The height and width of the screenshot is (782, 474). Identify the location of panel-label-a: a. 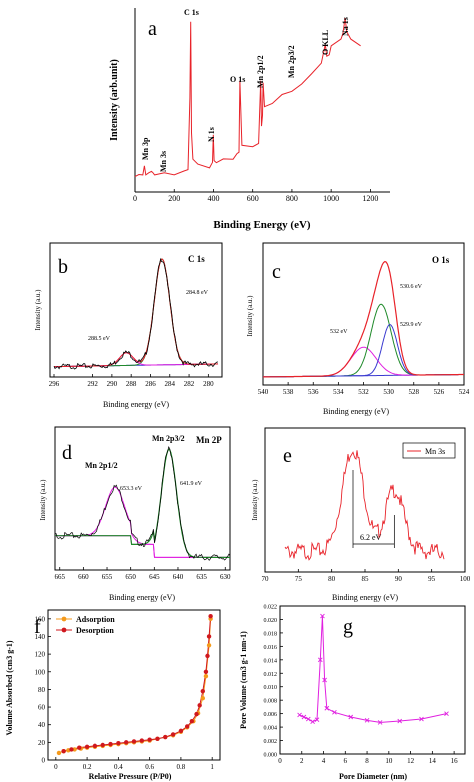
(152, 29).